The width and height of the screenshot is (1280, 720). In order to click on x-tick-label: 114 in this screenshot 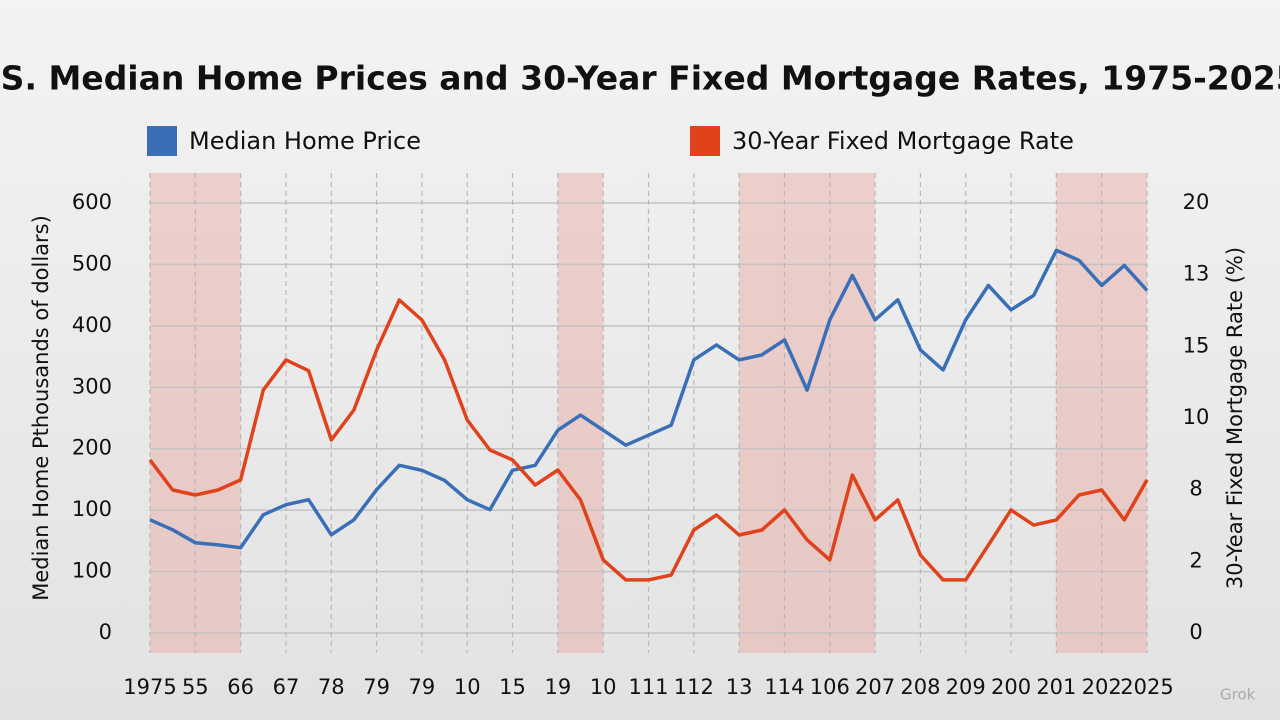, I will do `click(784, 687)`.